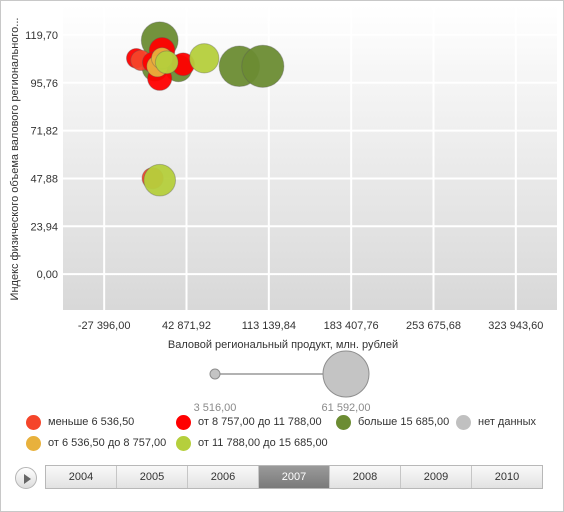  I want to click on legend-item: от 8 757,00 до 11 788,00, so click(249, 422).